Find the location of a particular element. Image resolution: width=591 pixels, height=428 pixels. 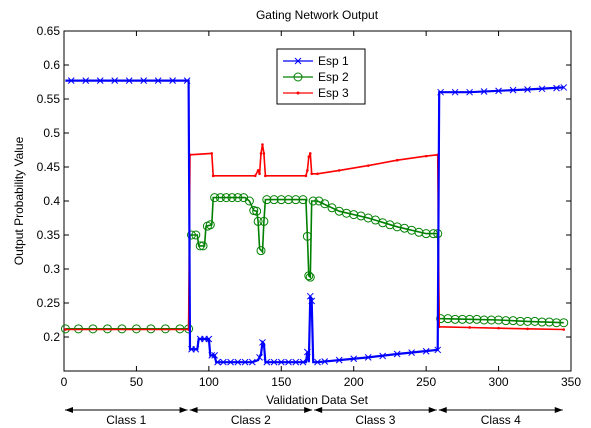

y-tick-label: 0.2 is located at coordinates (51, 337).